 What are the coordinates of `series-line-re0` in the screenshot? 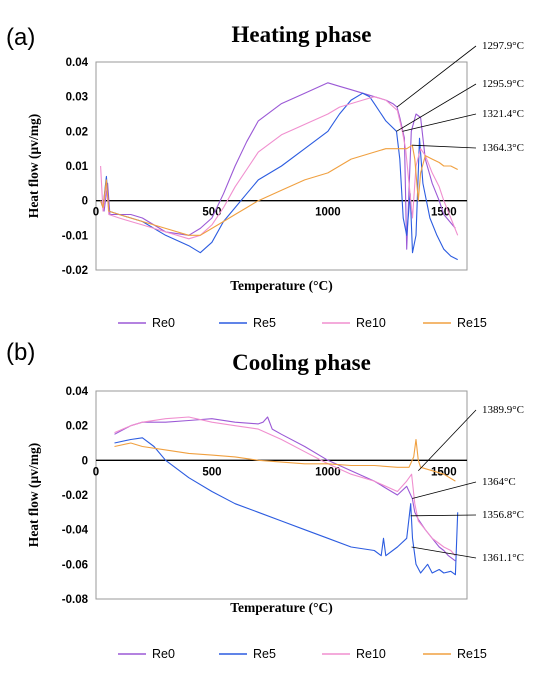 It's located at (285, 489).